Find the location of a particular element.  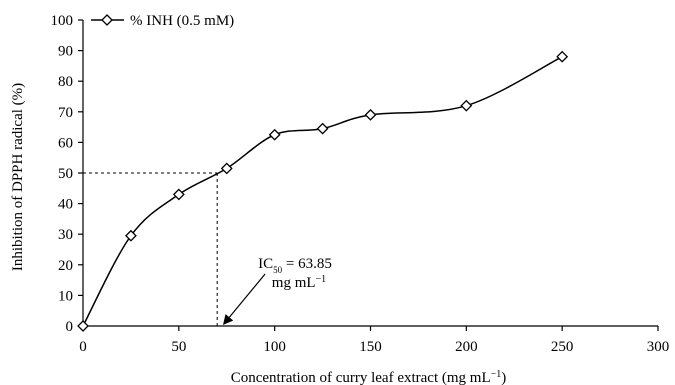

x-tick-label: 0 is located at coordinates (83, 347).